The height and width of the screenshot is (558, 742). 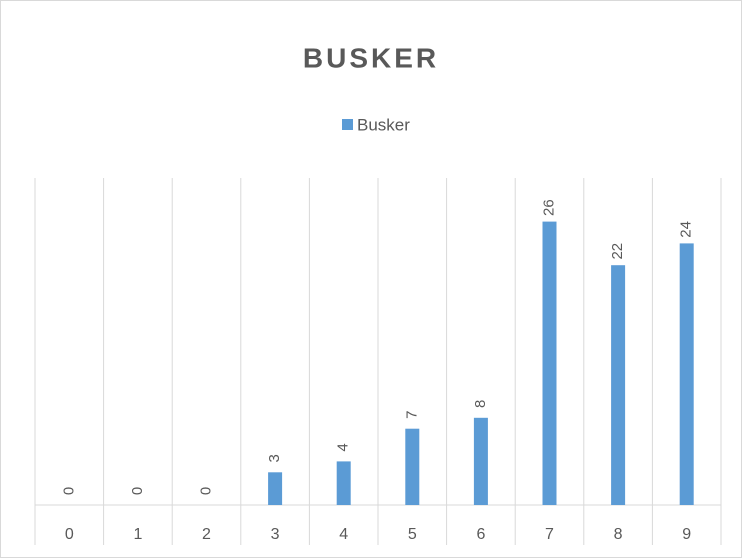 What do you see at coordinates (371, 57) in the screenshot?
I see `chart-title: BUSKER` at bounding box center [371, 57].